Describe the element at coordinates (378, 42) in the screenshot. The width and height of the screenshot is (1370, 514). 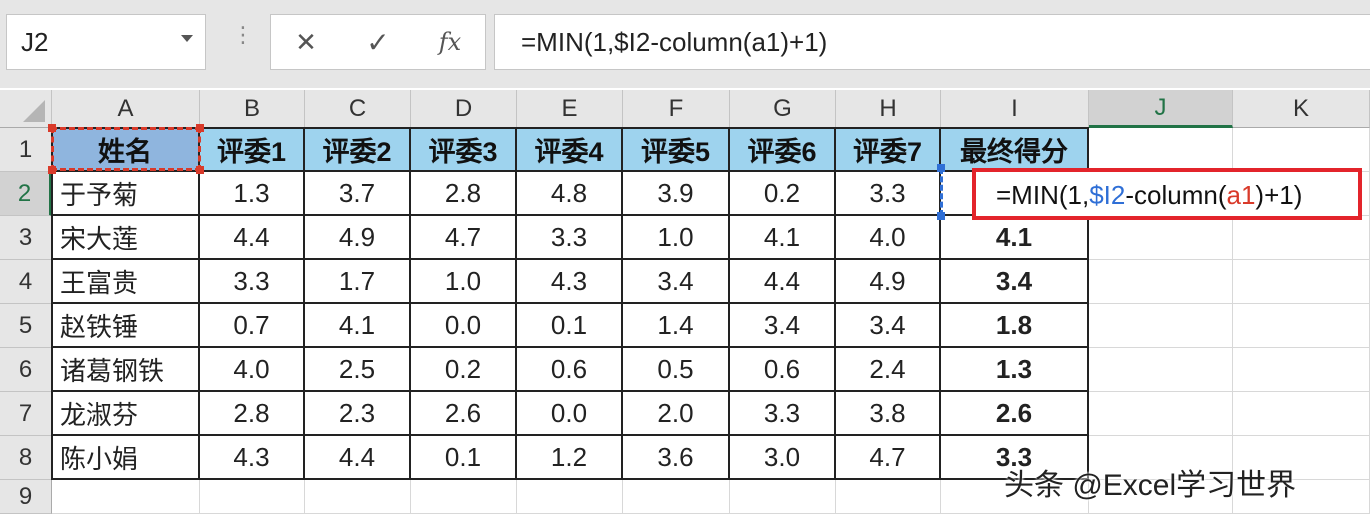
I see `enter-button: ✓` at that location.